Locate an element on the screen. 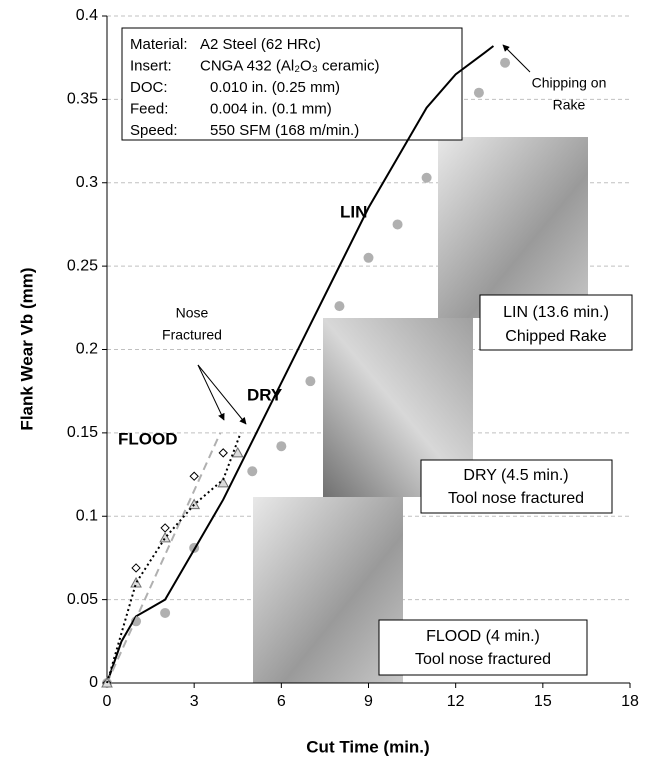  info-value: CNGA 432 (Al₂O₃ ceramic) is located at coordinates (289, 65).